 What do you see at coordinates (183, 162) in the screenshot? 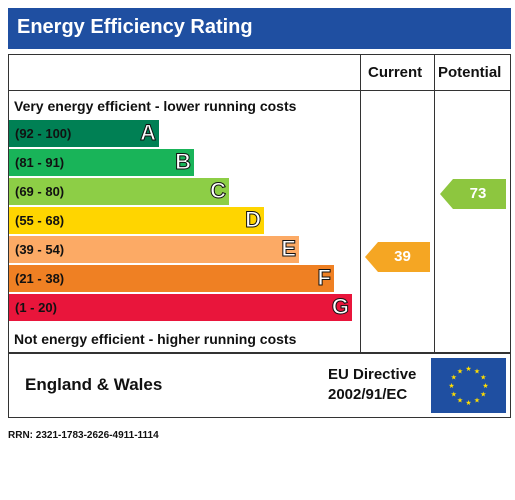
I see `band-letter: B` at bounding box center [183, 162].